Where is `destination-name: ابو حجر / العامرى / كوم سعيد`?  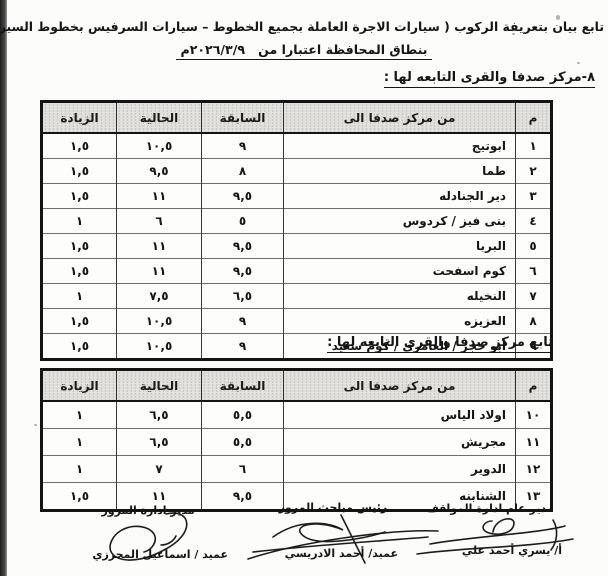 destination-name: ابو حجر / العامرى / كوم سعيد is located at coordinates (399, 346).